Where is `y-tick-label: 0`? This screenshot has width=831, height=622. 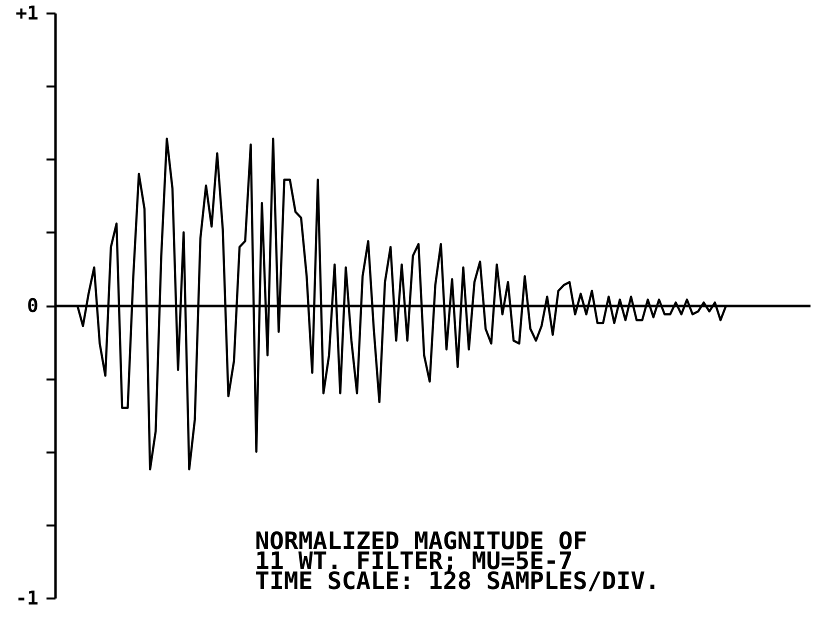 y-tick-label: 0 is located at coordinates (32, 306).